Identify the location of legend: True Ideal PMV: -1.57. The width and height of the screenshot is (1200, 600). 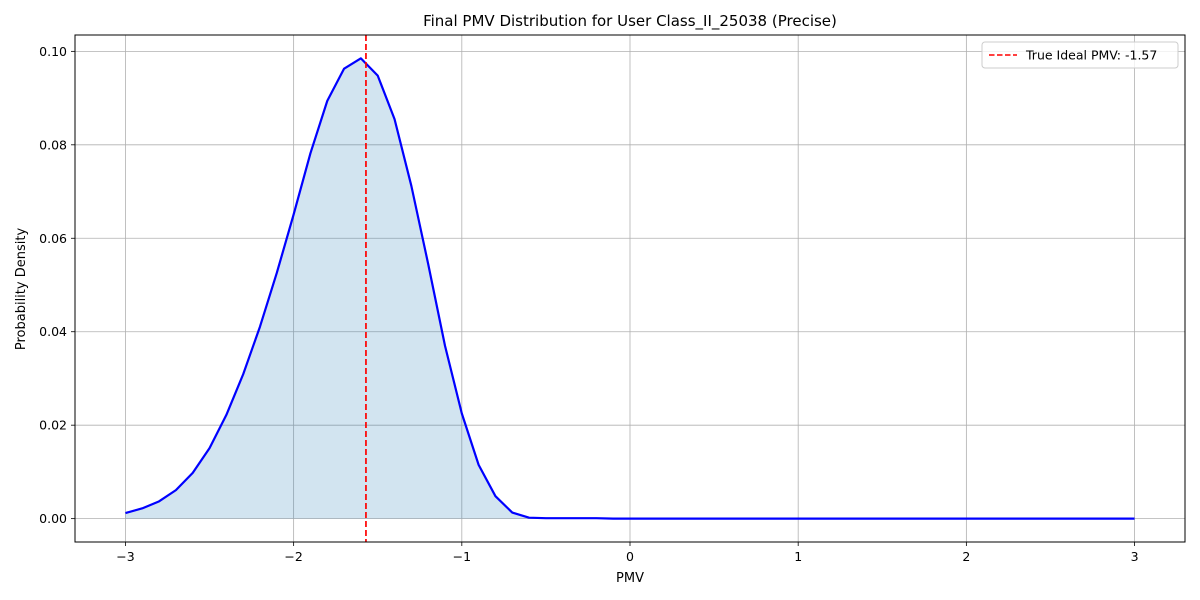
(1080, 55).